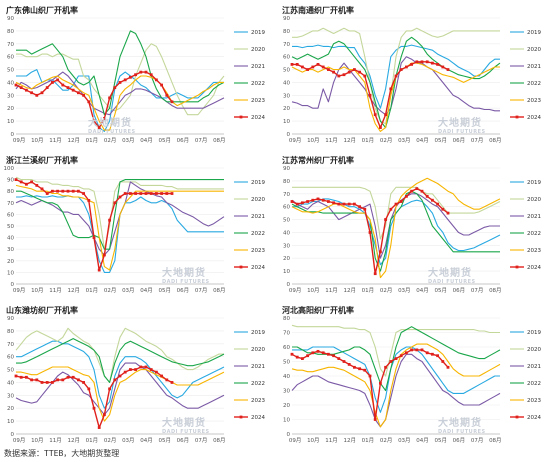  What do you see at coordinates (534, 418) in the screenshot?
I see `legend-label: 2024` at bounding box center [534, 418].